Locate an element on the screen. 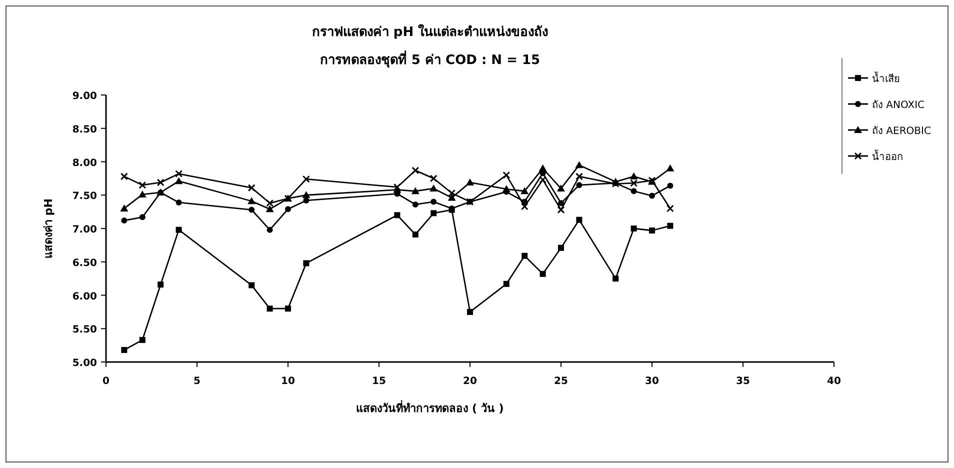 Image resolution: width=954 pixels, height=468 pixels. x-tick-label: 20 is located at coordinates (470, 381).